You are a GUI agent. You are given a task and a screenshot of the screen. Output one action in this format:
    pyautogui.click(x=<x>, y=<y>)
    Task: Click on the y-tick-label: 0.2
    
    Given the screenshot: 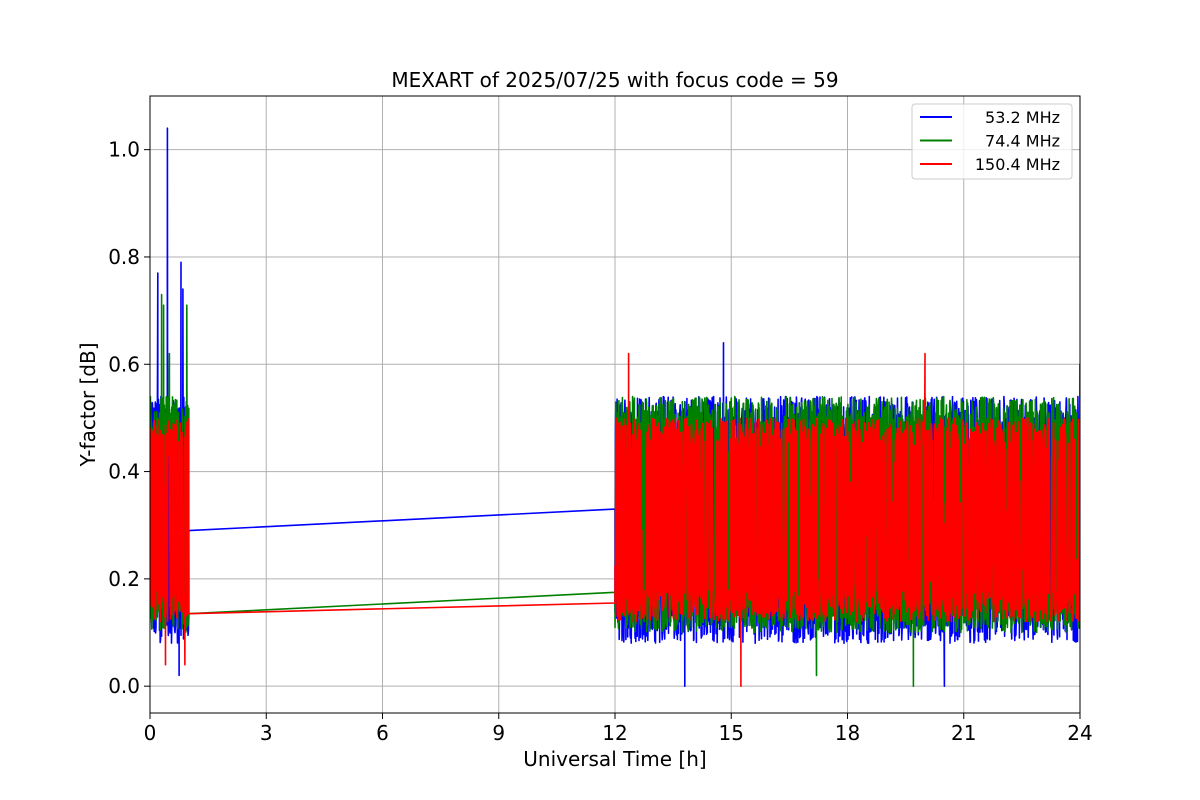 What is the action you would take?
    pyautogui.click(x=124, y=579)
    